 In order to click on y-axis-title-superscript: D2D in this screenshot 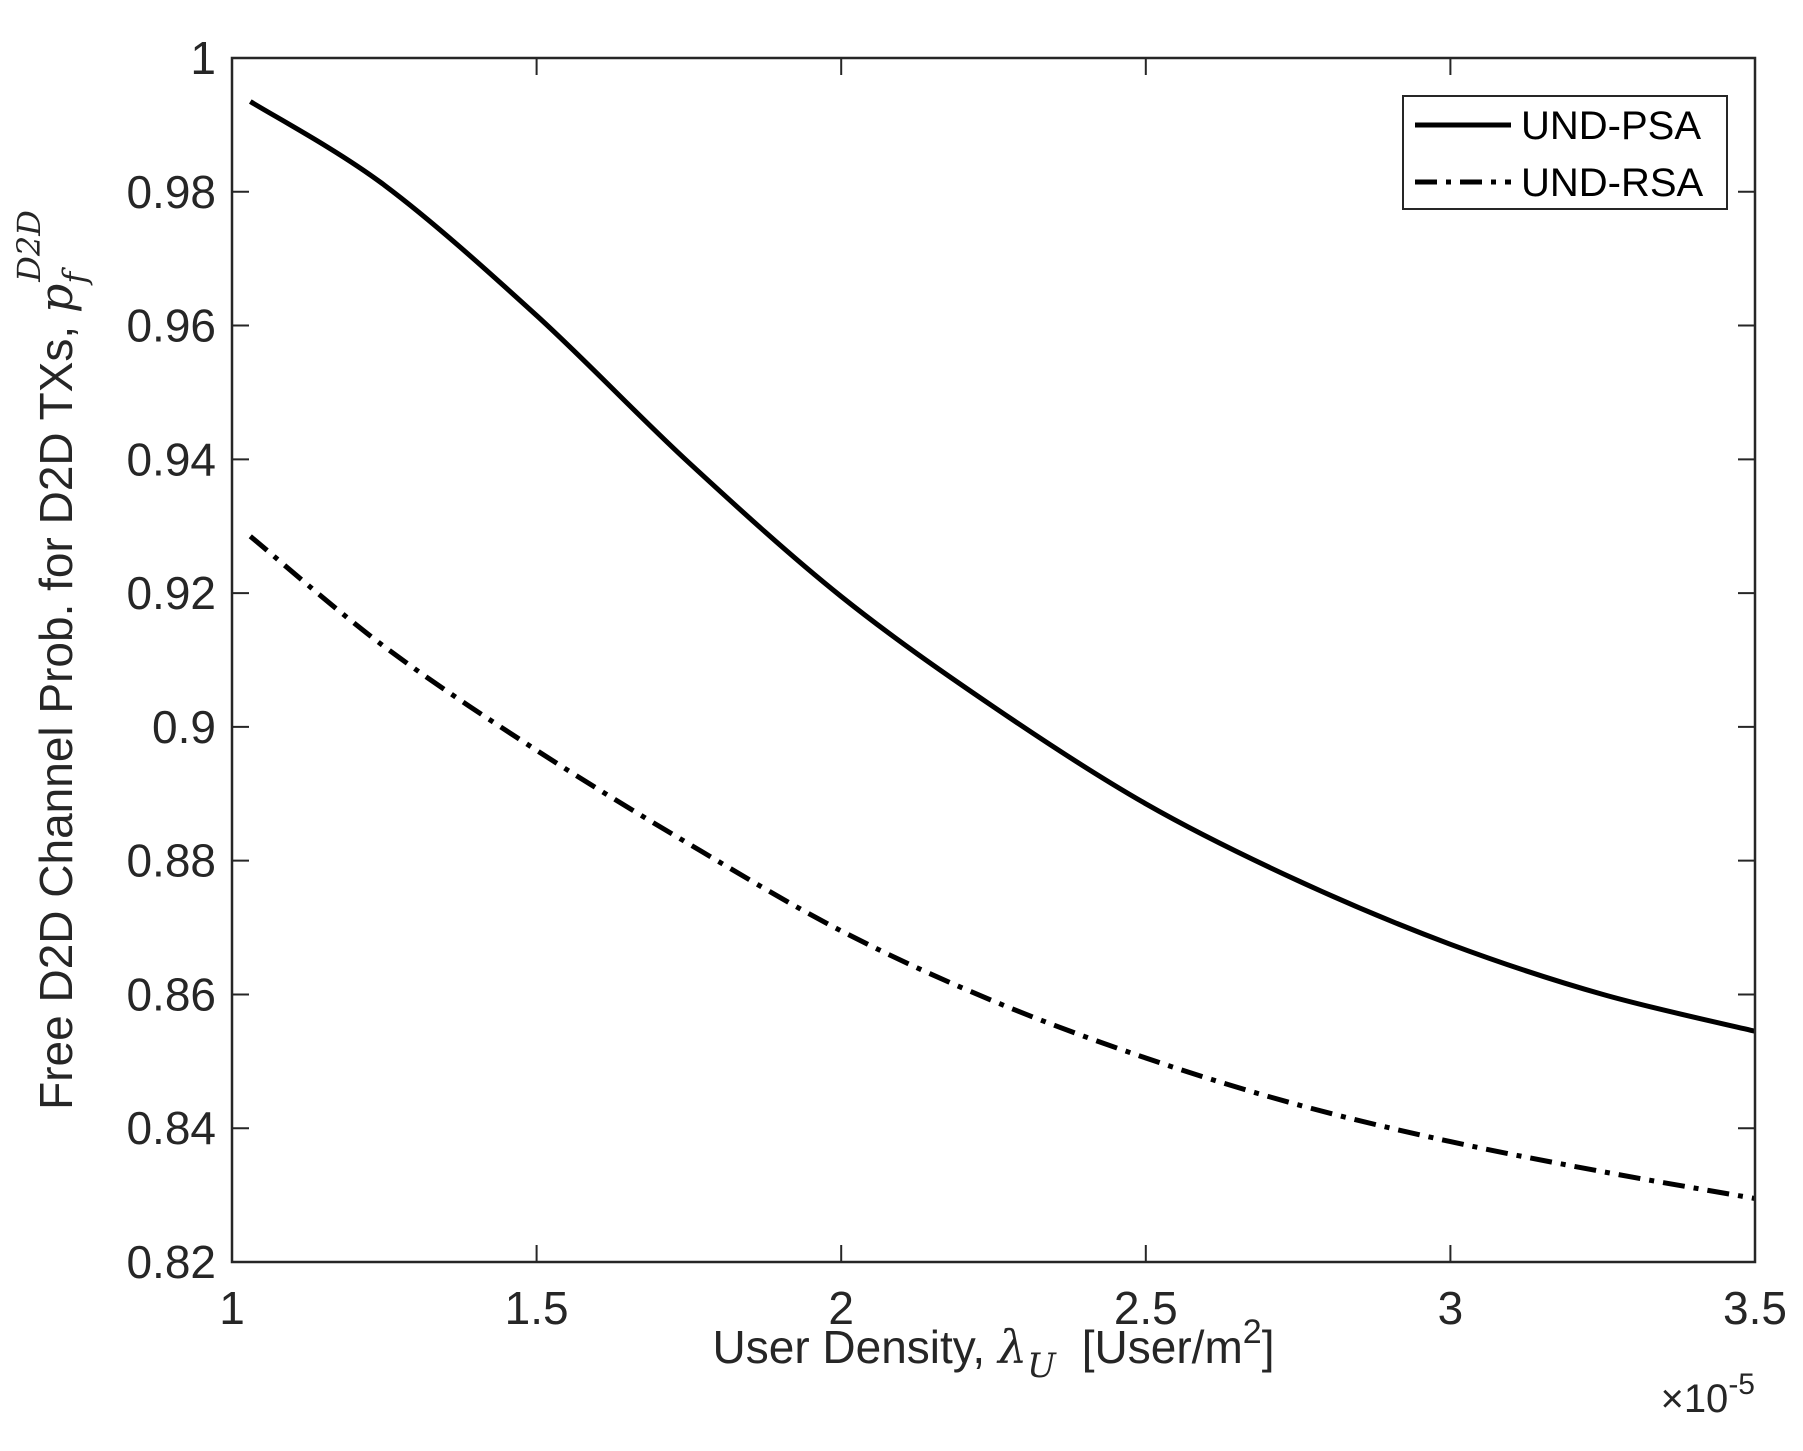, I will do `click(29, 246)`.